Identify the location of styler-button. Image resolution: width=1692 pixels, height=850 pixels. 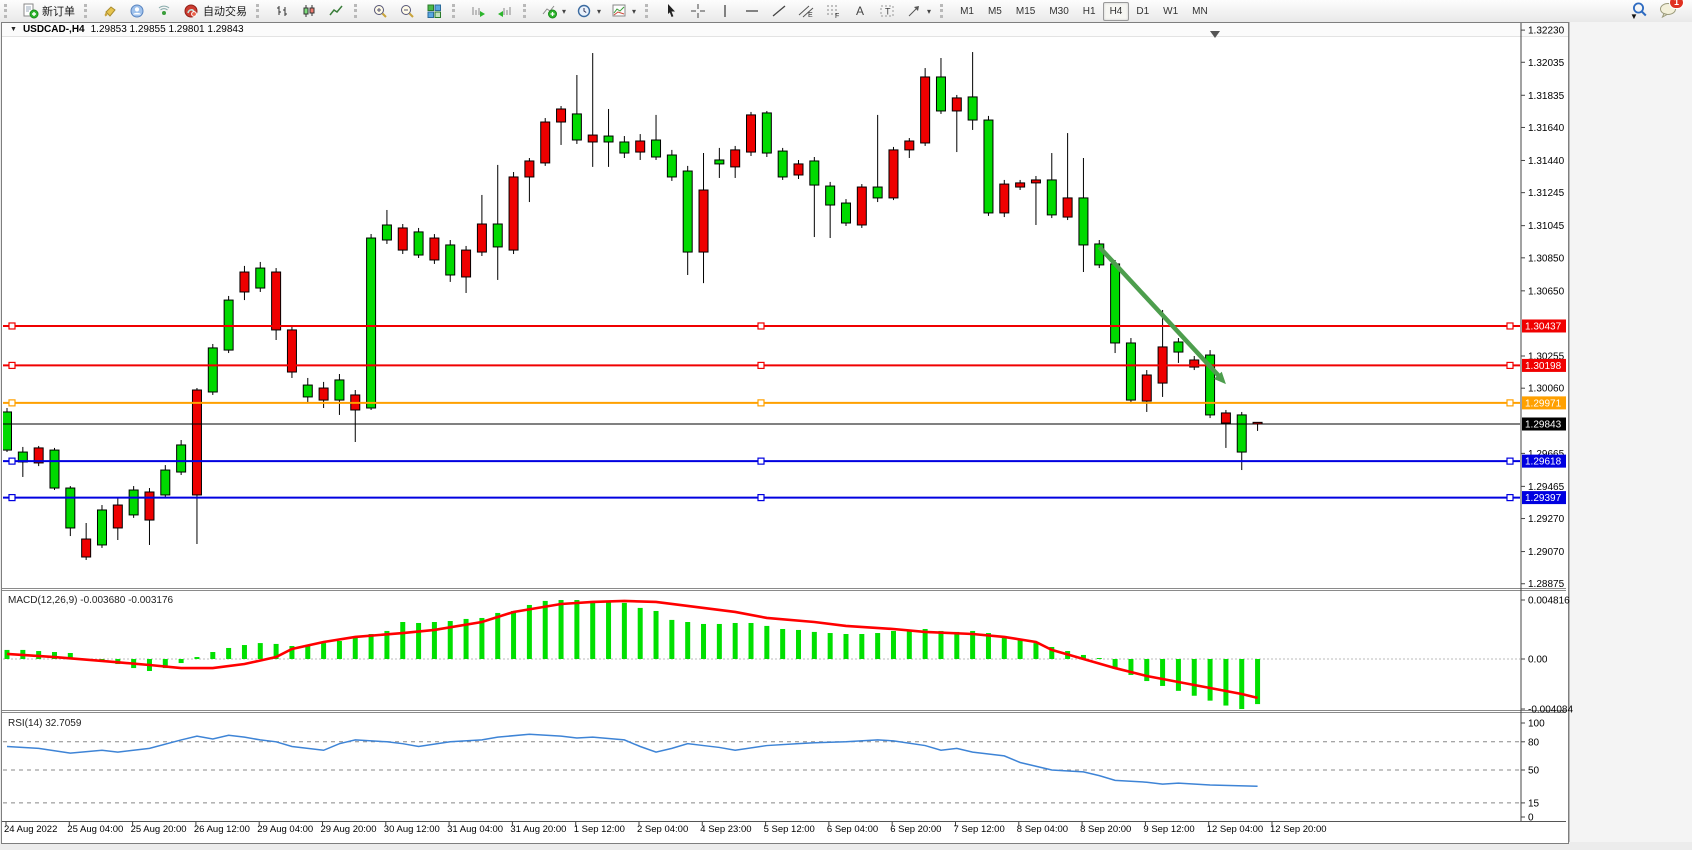
(110, 11).